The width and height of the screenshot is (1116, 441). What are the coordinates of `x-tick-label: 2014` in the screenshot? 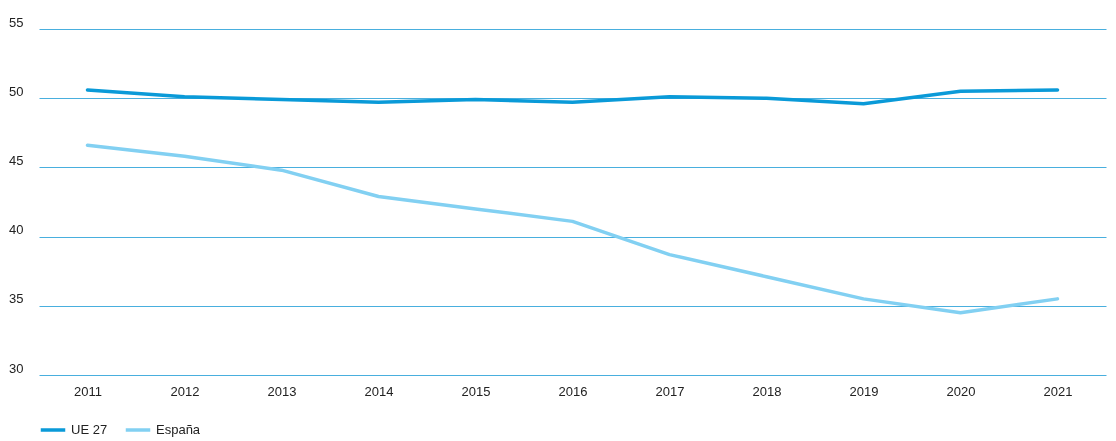 It's located at (379, 391).